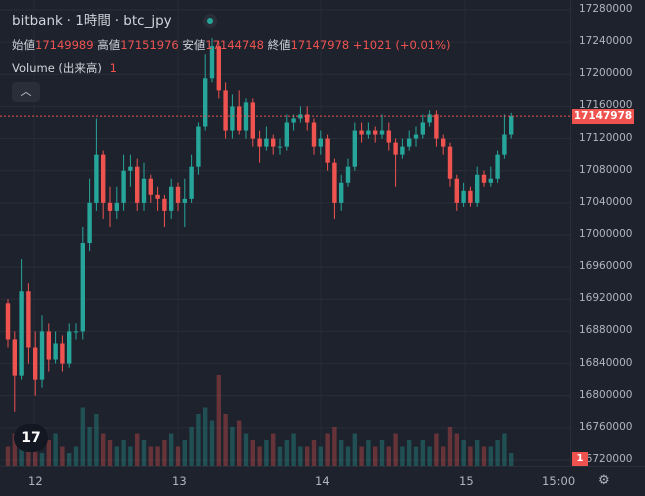 Image resolution: width=645 pixels, height=496 pixels. What do you see at coordinates (194, 45) in the screenshot?
I see `low-label: 安値` at bounding box center [194, 45].